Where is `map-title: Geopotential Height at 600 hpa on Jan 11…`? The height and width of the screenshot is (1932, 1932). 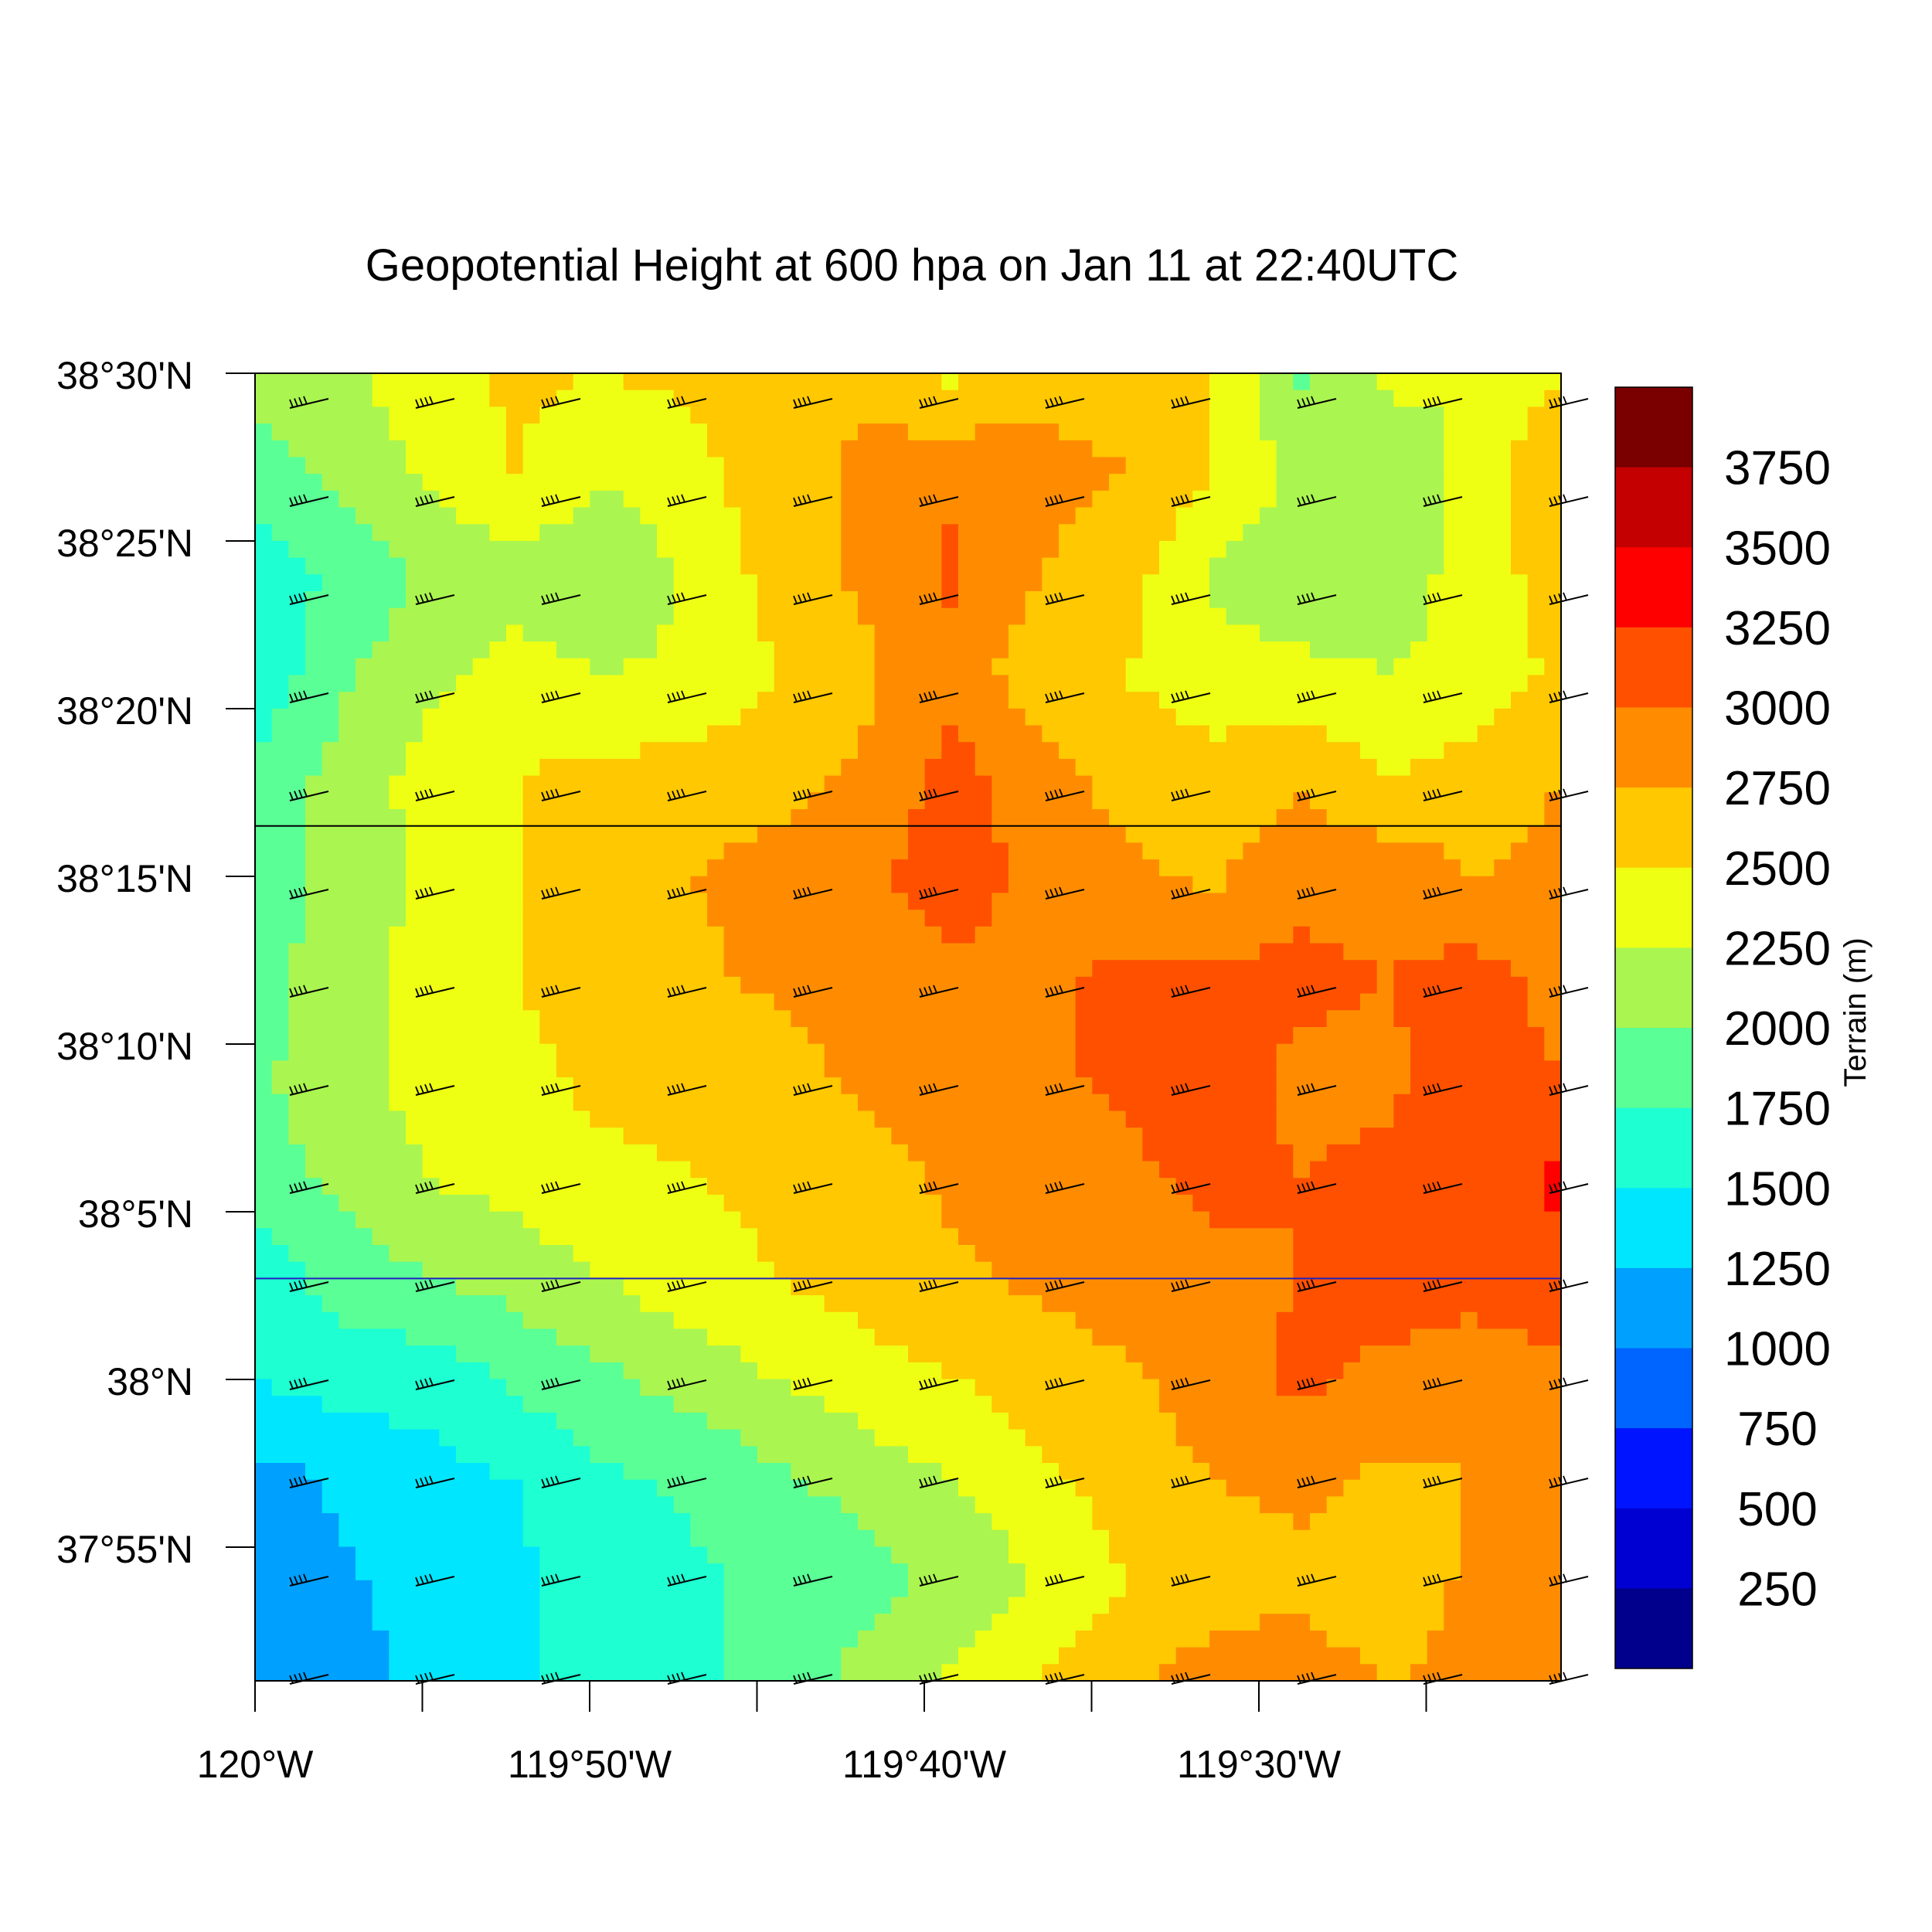 map-title: Geopotential Height at 600 hpa on Jan 11… is located at coordinates (912, 266).